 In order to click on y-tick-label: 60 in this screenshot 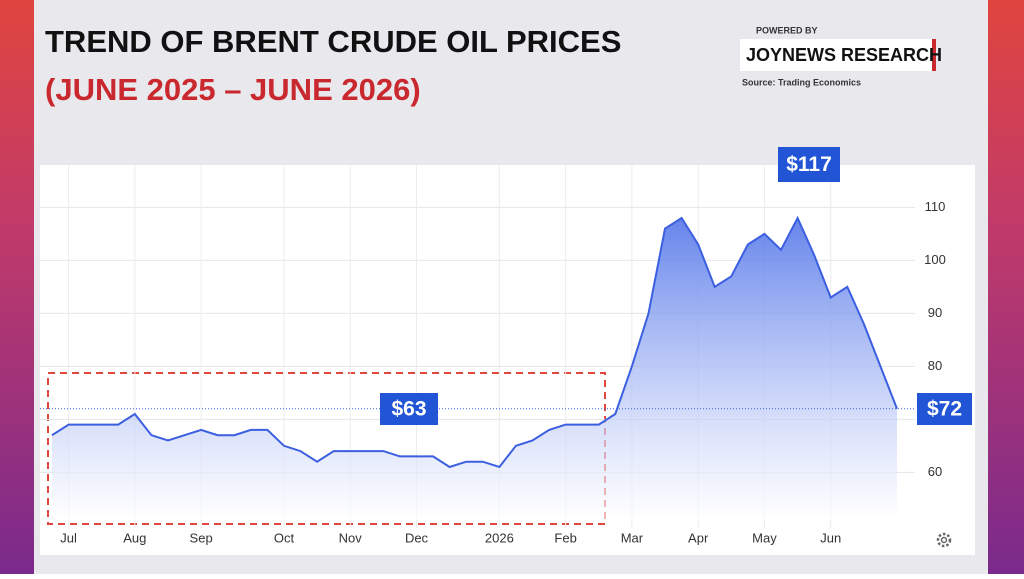, I will do `click(935, 471)`.